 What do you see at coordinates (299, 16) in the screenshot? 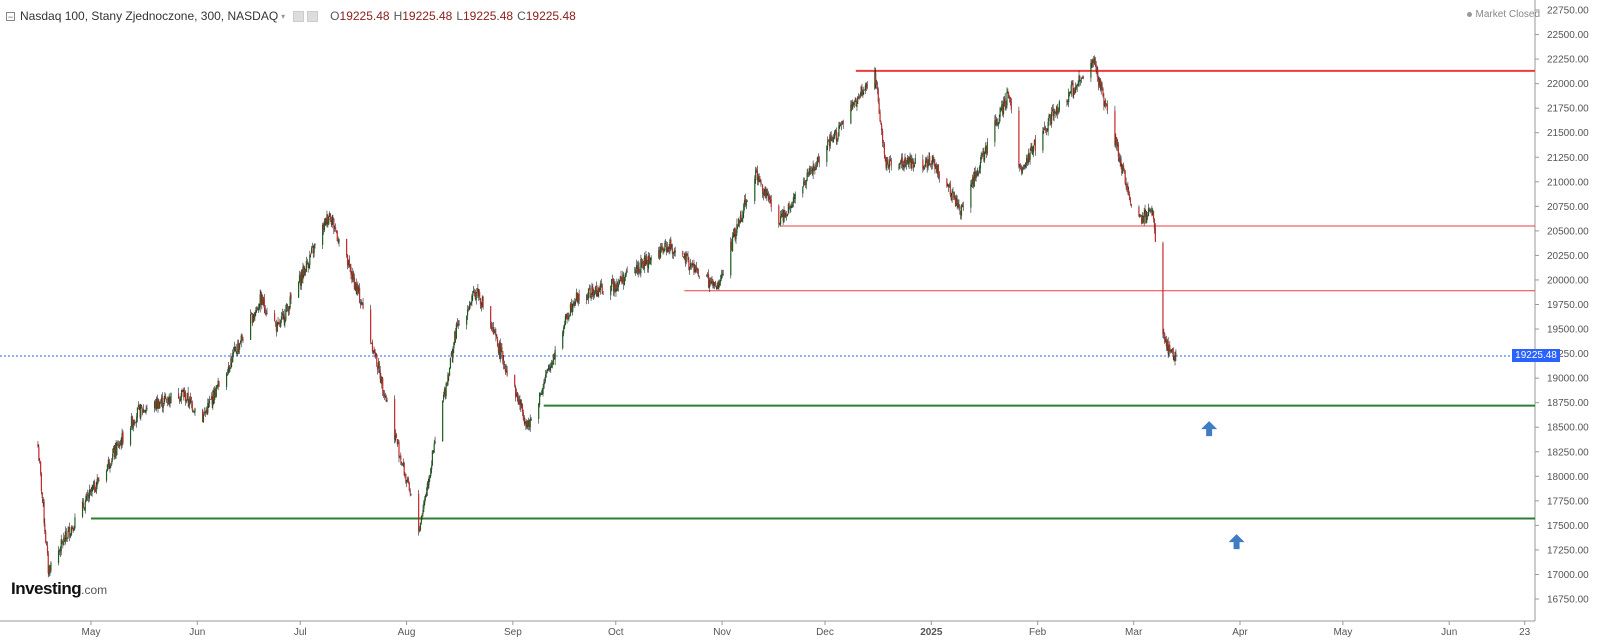
I see `settings-icon` at bounding box center [299, 16].